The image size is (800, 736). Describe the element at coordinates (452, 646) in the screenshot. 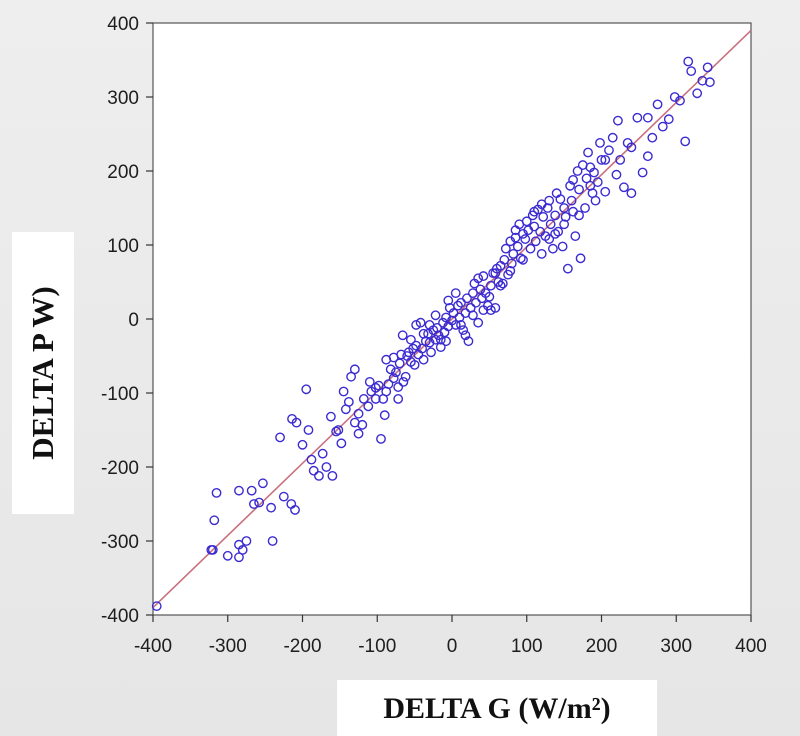

I see `x-tick-label: 0` at that location.